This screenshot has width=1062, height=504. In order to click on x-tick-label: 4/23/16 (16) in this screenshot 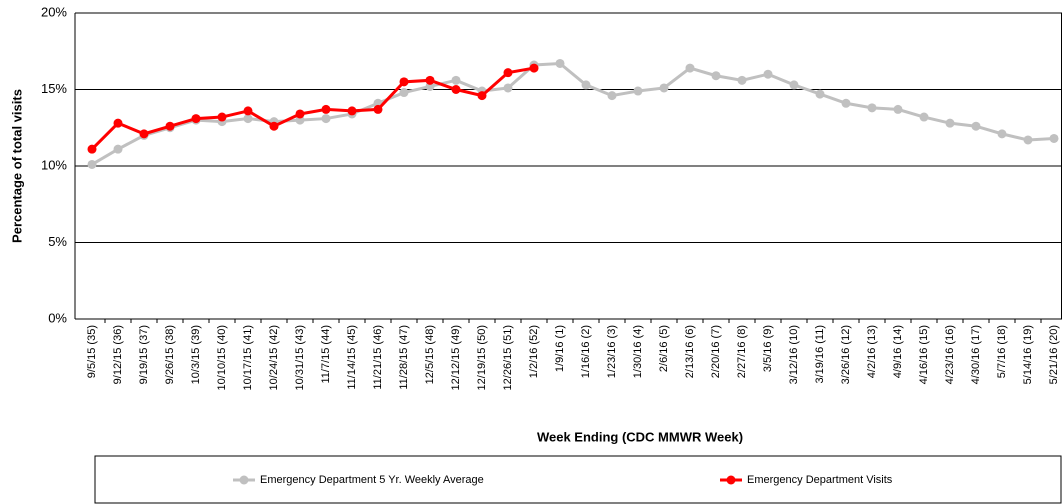, I will do `click(950, 354)`.